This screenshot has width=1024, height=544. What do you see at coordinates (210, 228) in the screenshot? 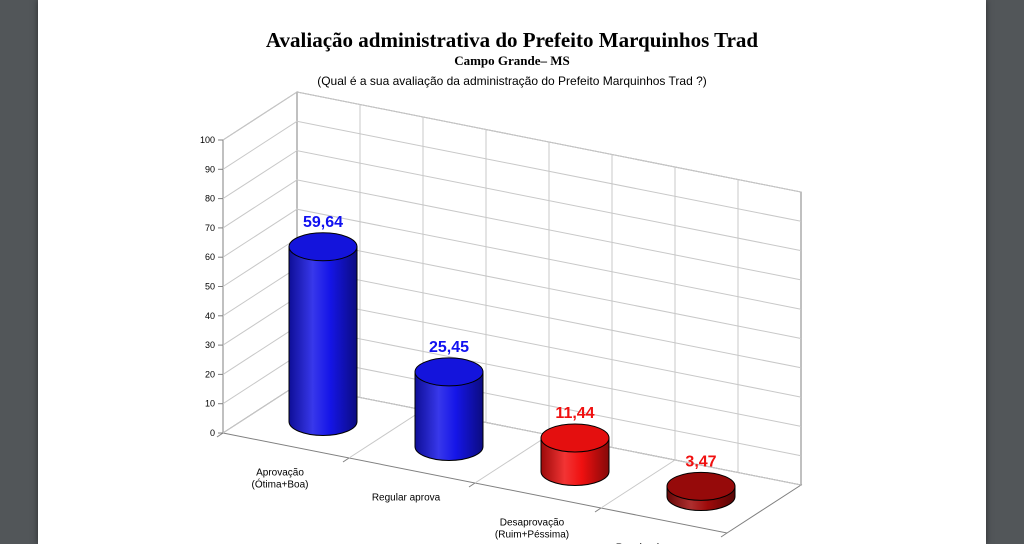
I see `y-tick-label: 70` at bounding box center [210, 228].